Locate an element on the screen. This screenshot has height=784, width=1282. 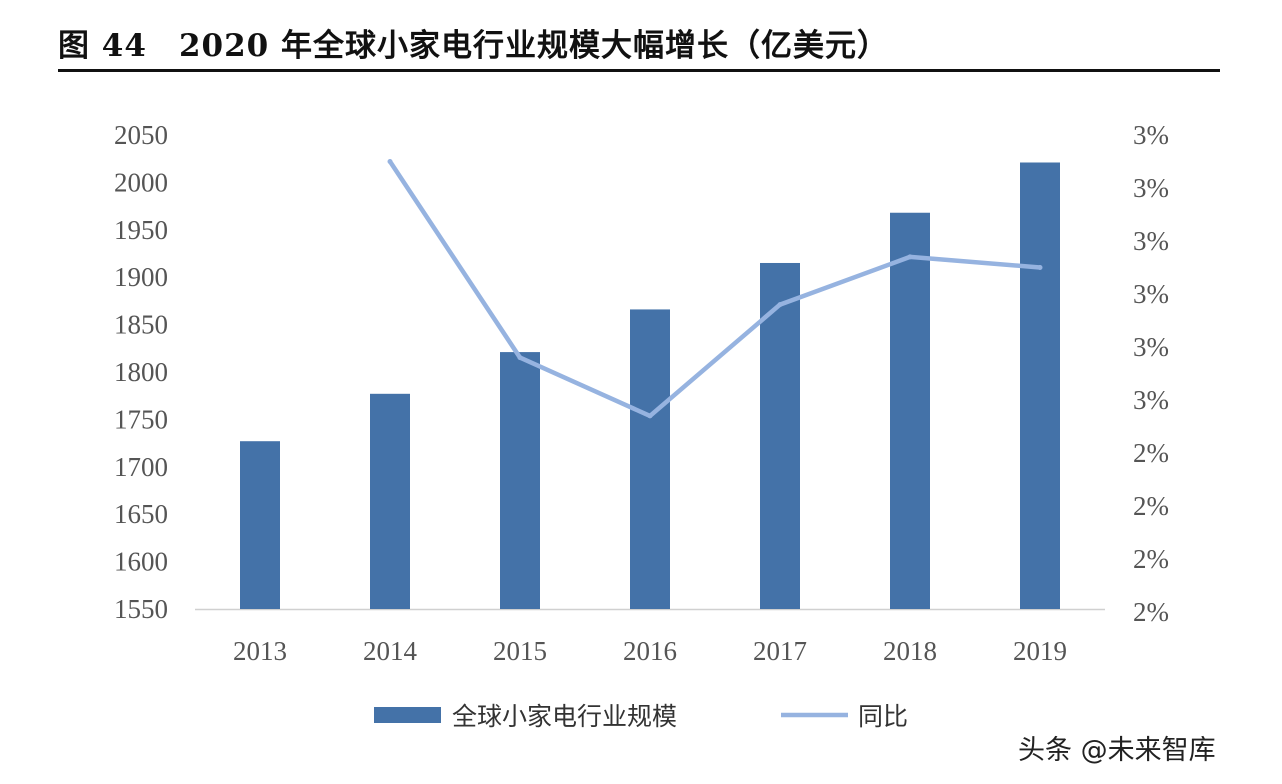
line-point-2019 is located at coordinates (1040, 267).